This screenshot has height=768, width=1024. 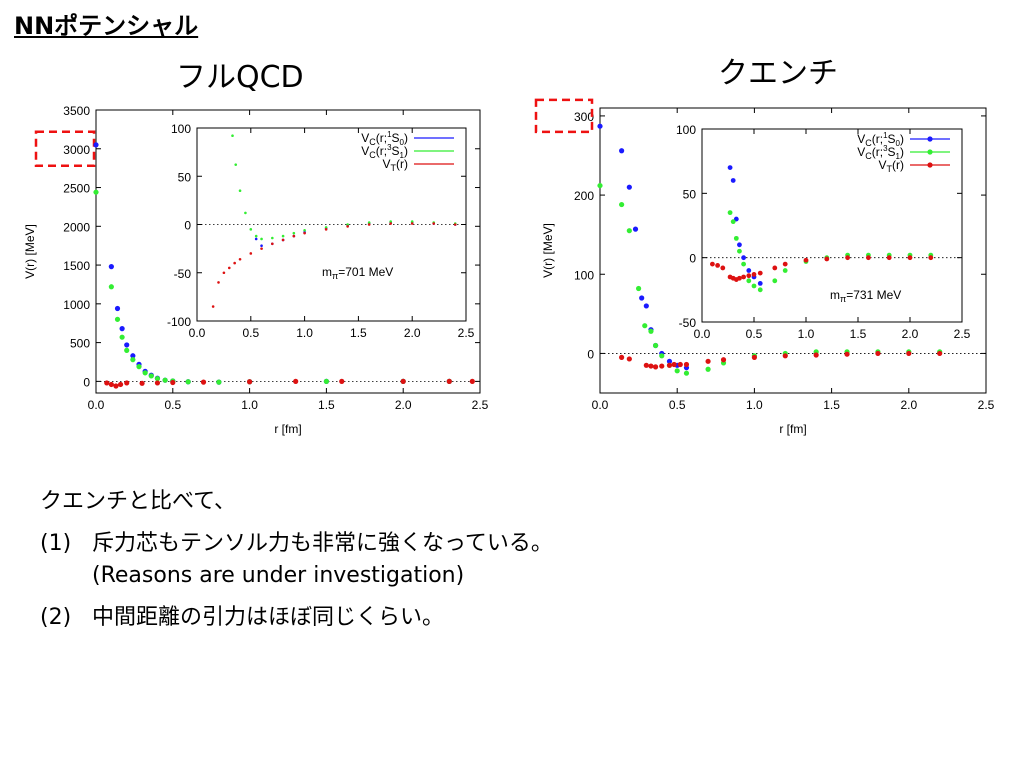 What do you see at coordinates (688, 323) in the screenshot?
I see `quenched-inset-y-tick-label: -50` at bounding box center [688, 323].